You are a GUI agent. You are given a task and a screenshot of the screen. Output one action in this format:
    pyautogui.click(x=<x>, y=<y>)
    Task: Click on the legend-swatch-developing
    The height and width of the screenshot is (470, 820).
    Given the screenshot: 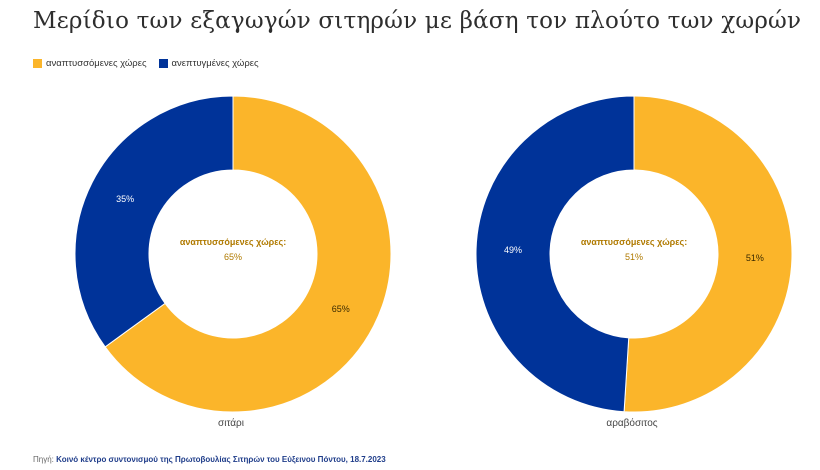 What is the action you would take?
    pyautogui.click(x=37, y=63)
    